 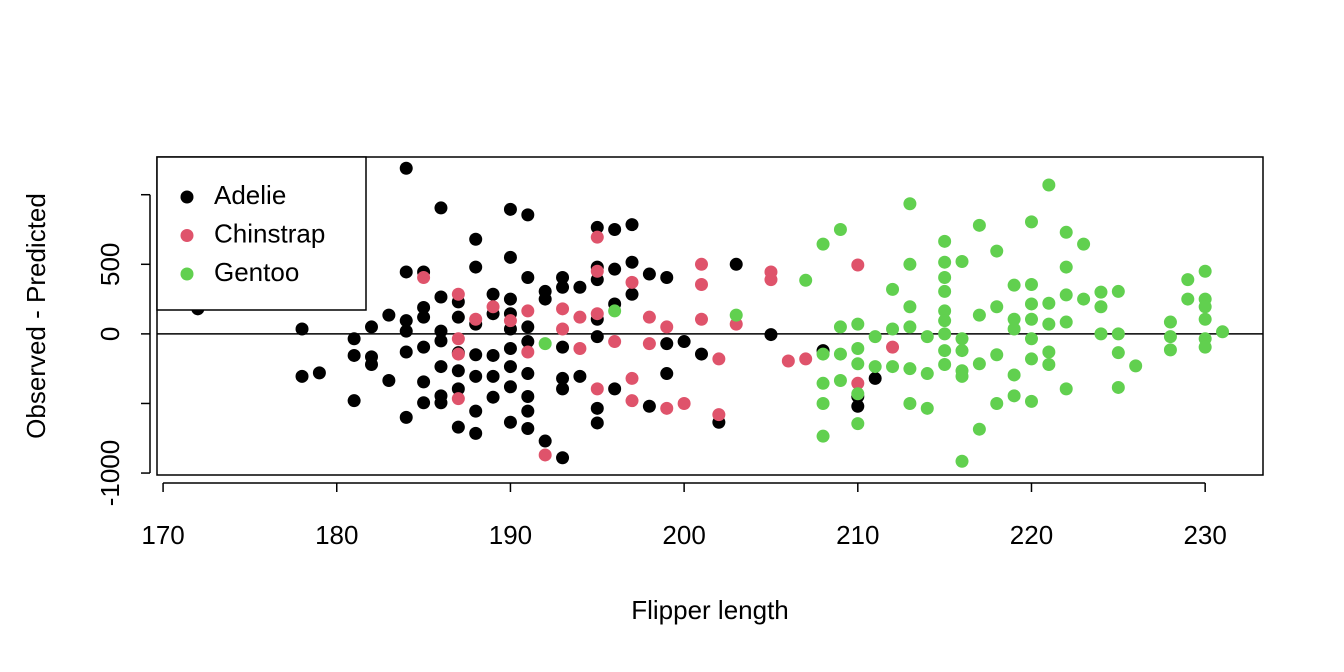 I want to click on x-axis-label: Flipper length, so click(x=710, y=610).